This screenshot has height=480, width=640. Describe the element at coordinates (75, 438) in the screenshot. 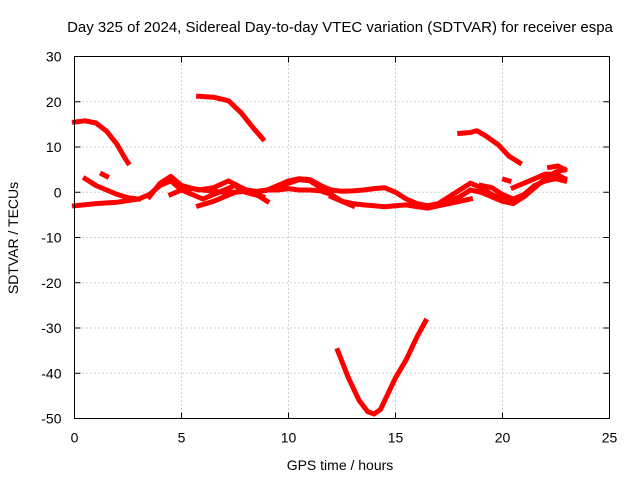

I see `x-tick-label: 0` at that location.